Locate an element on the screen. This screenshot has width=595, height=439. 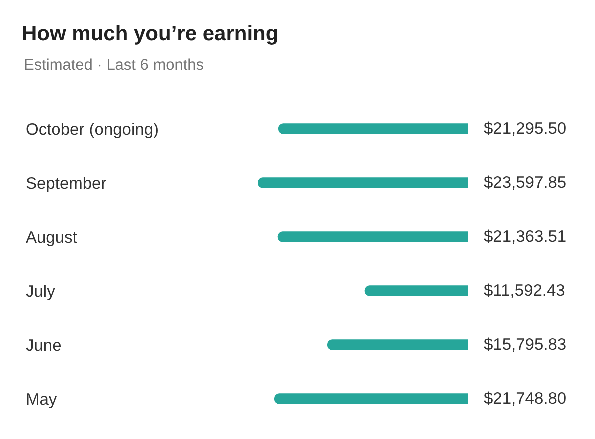
y-tick-label: August is located at coordinates (52, 237).